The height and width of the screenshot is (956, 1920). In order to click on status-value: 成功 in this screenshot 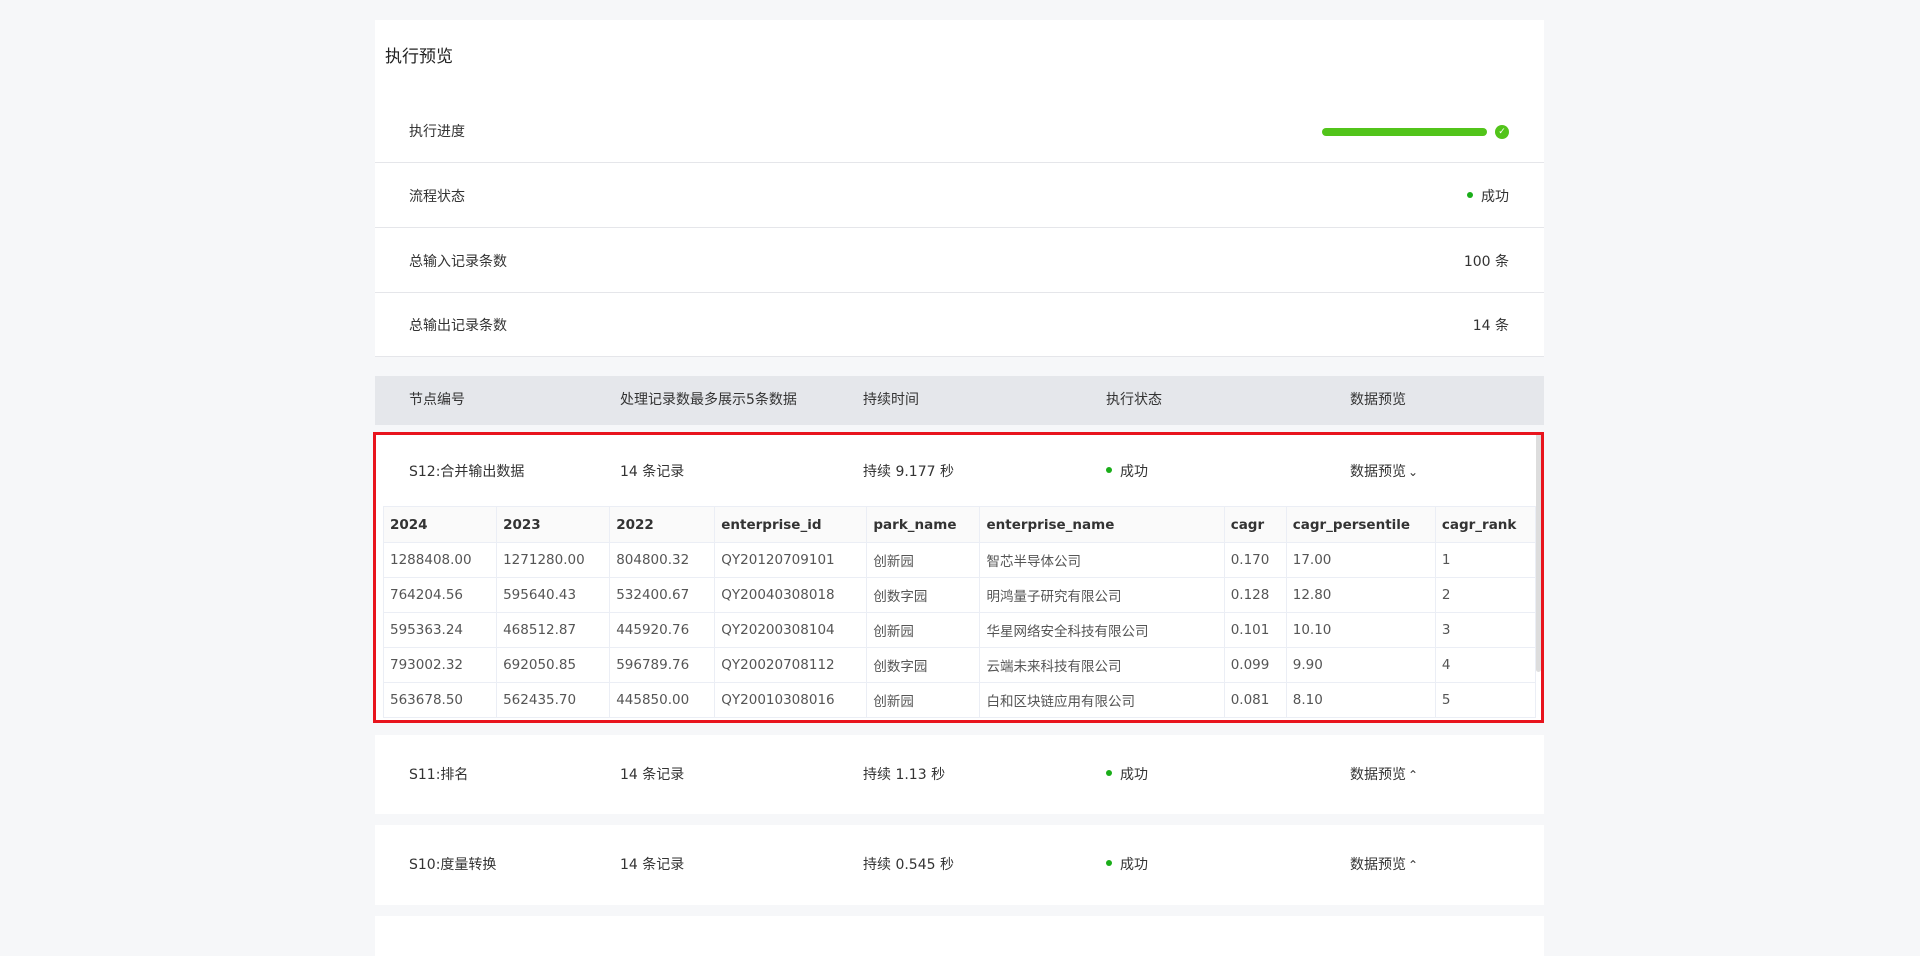, I will do `click(1488, 196)`.